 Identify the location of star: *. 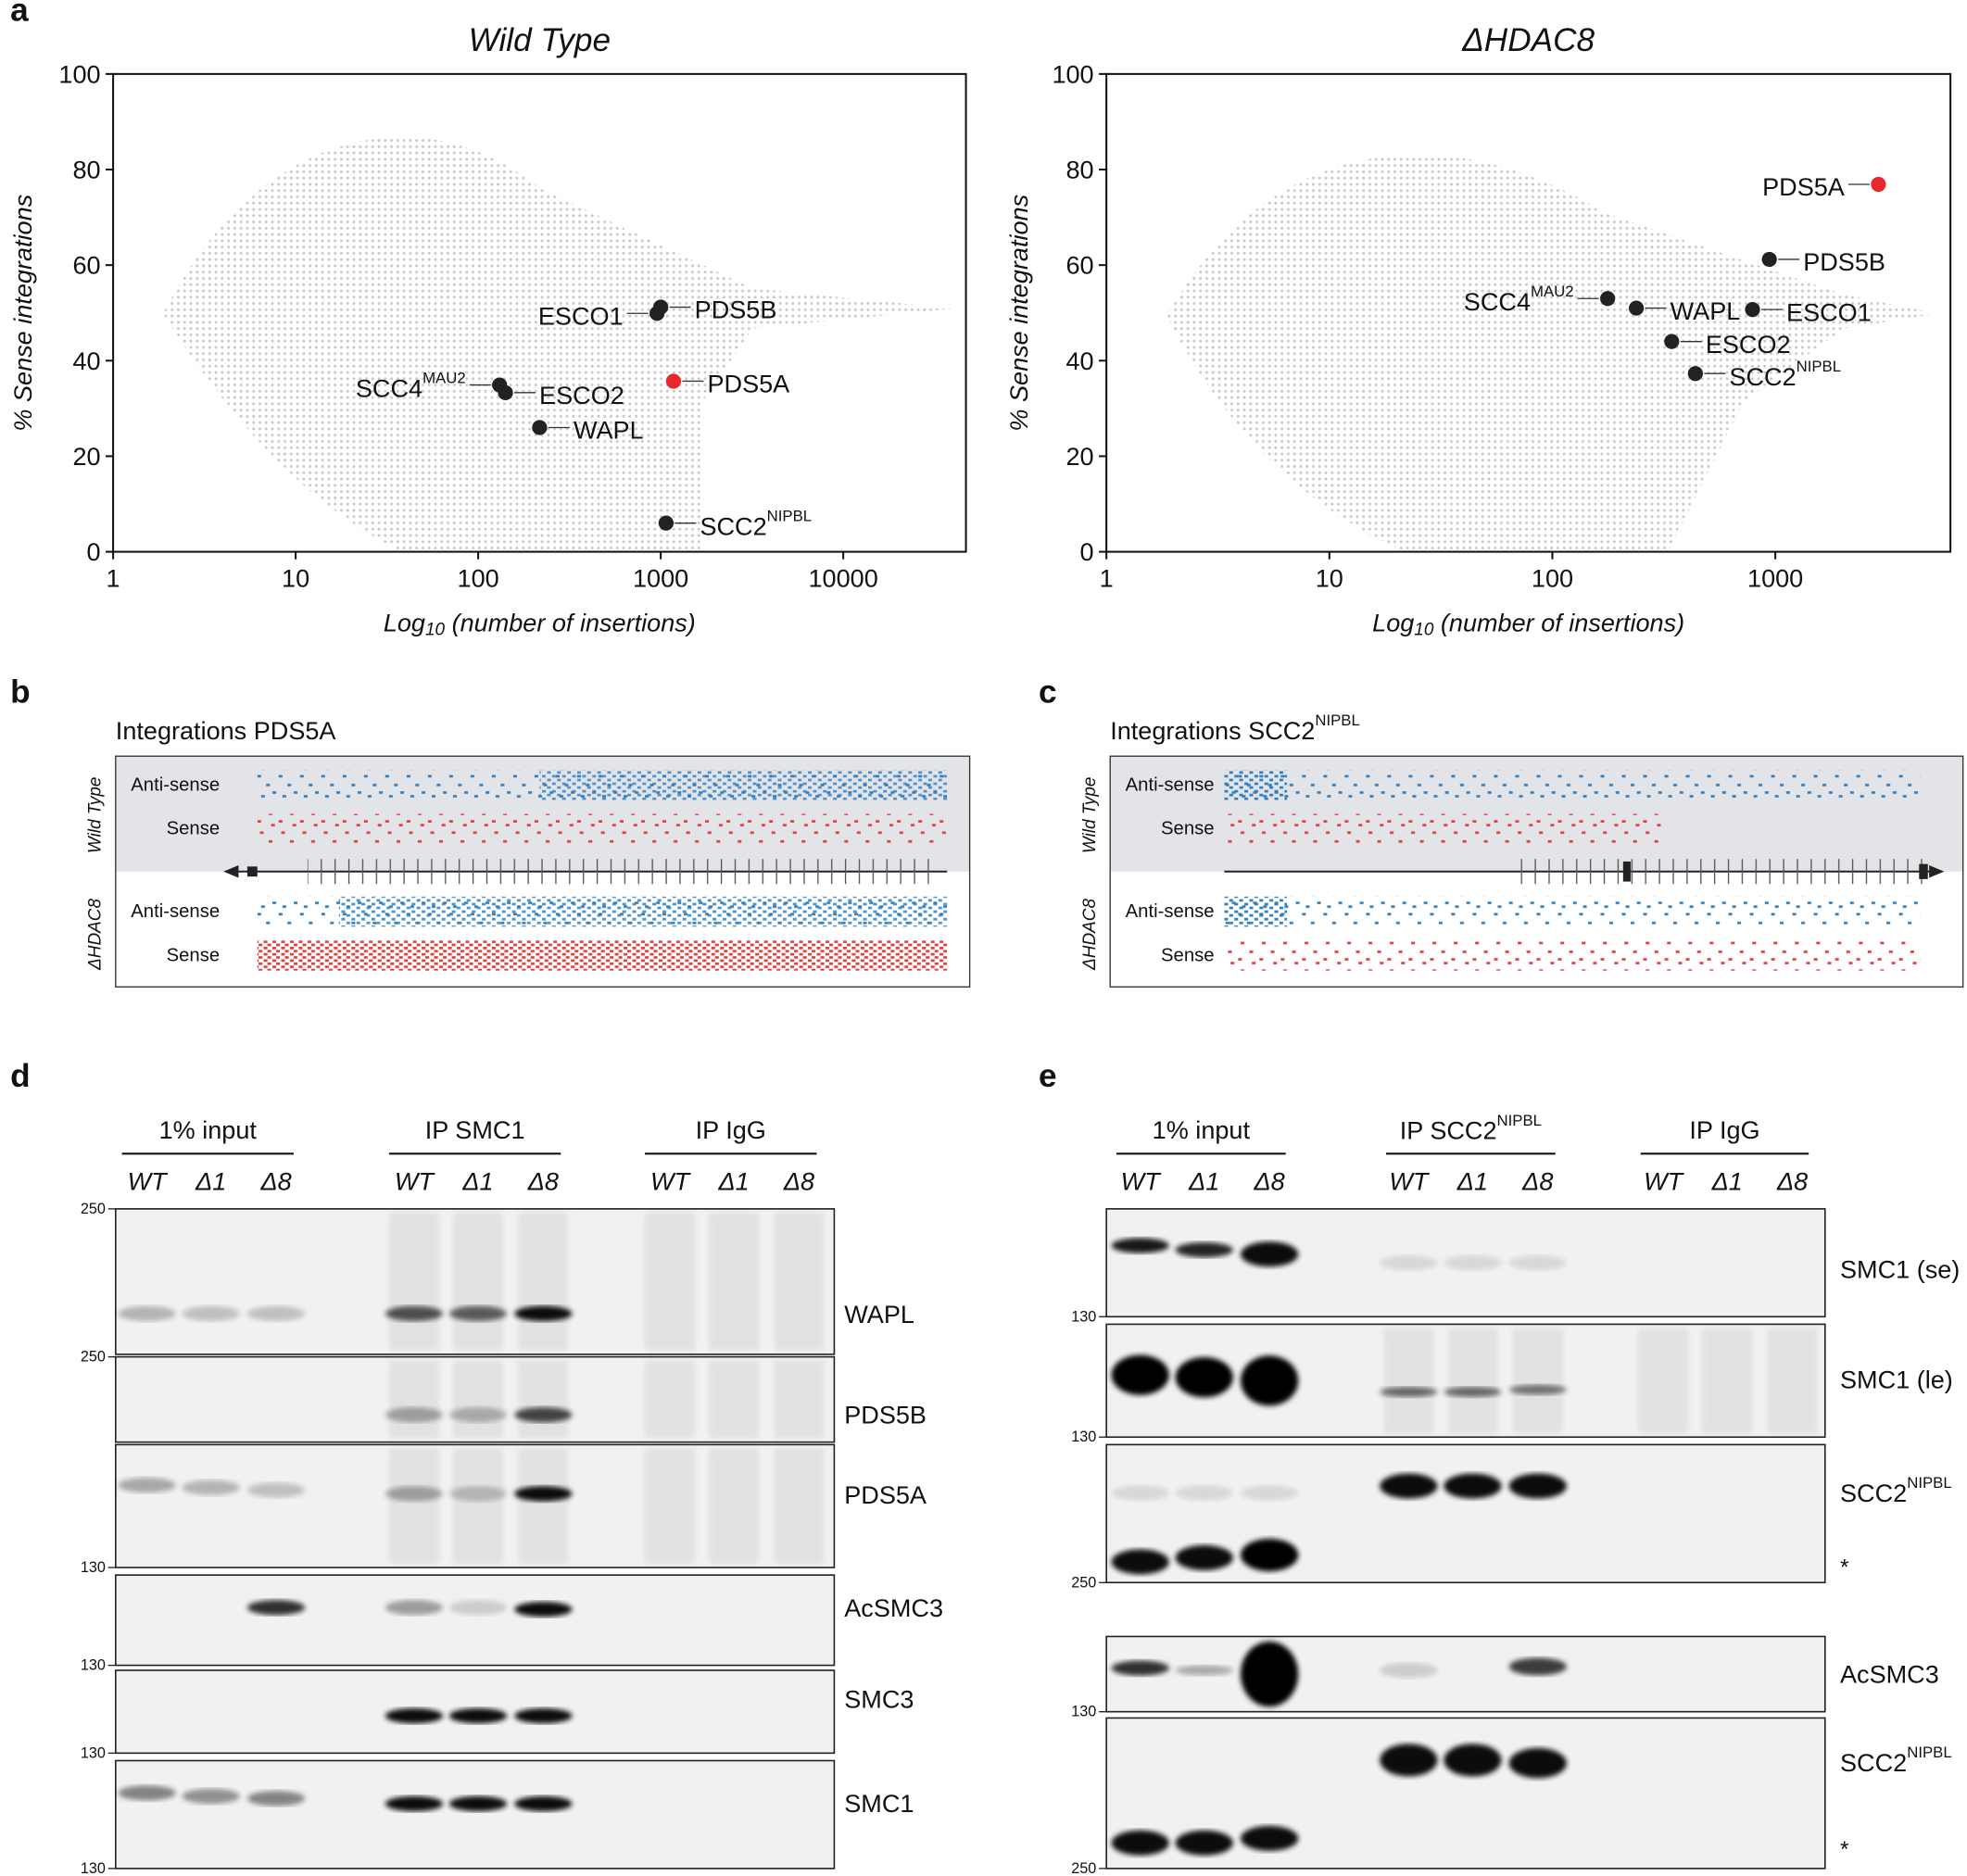
(1845, 1849).